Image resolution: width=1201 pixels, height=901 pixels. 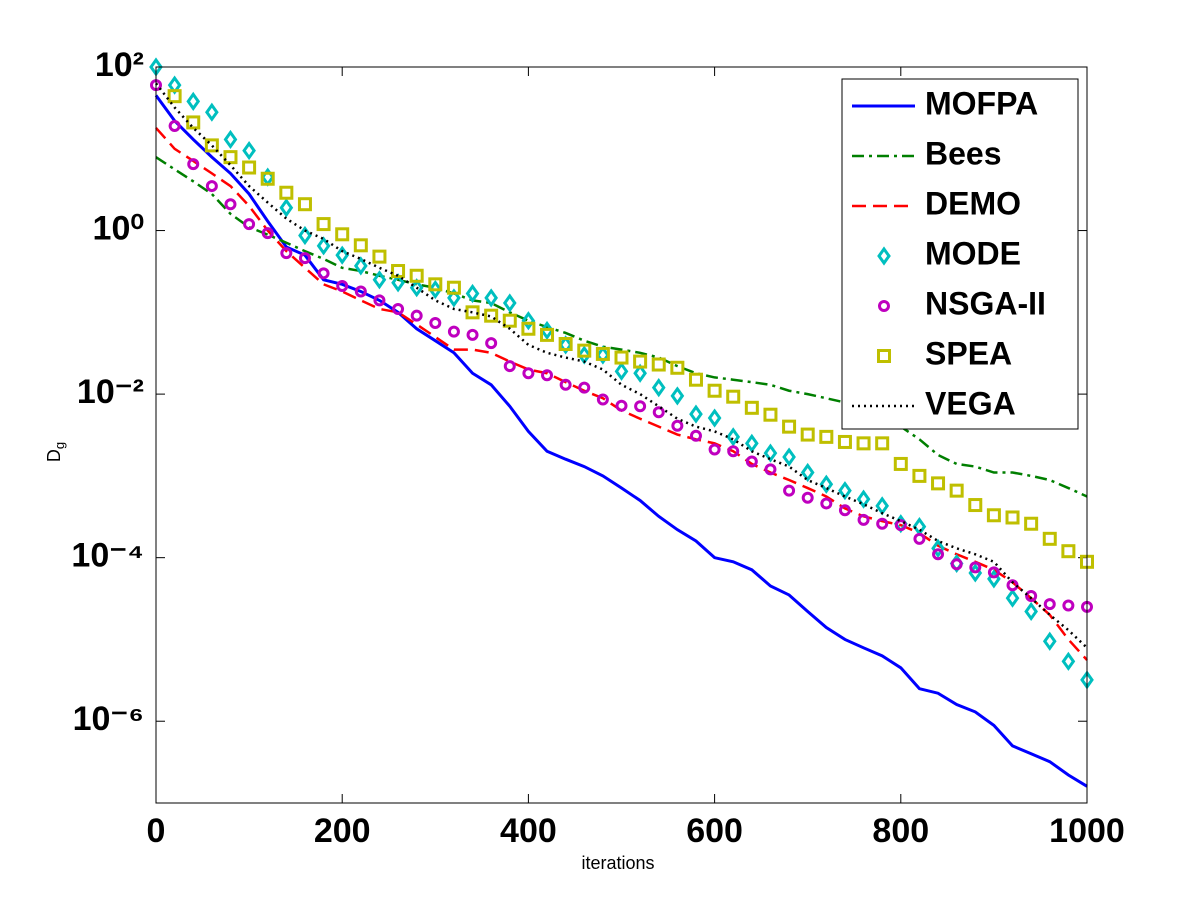 What do you see at coordinates (617, 863) in the screenshot?
I see `x-axis-label: iterations` at bounding box center [617, 863].